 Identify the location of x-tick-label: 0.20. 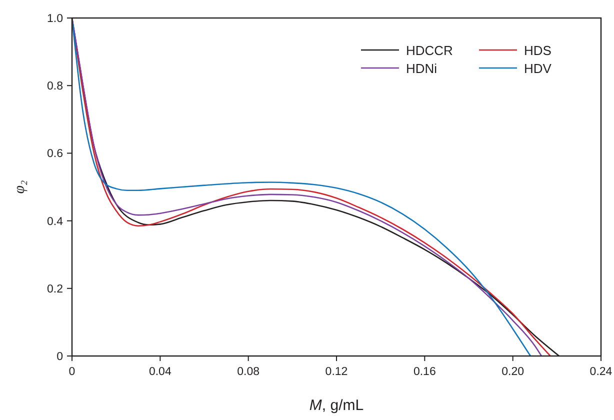
(513, 372).